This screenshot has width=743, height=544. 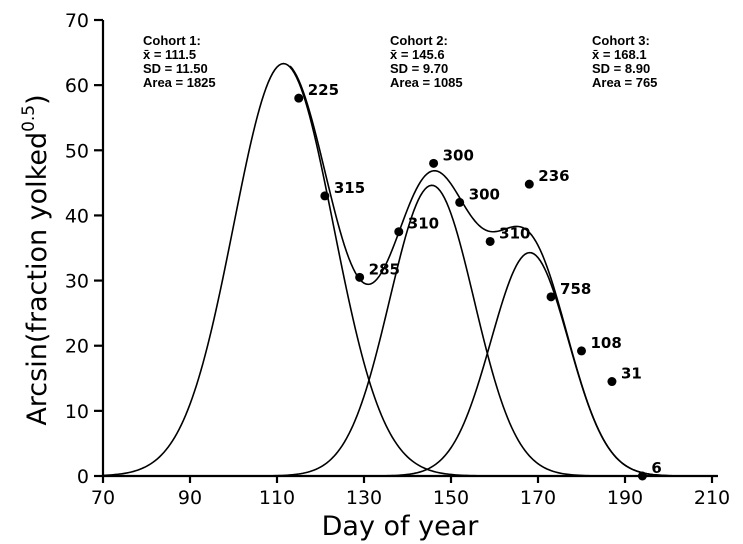 I want to click on y-tick-label: 40, so click(x=77, y=216).